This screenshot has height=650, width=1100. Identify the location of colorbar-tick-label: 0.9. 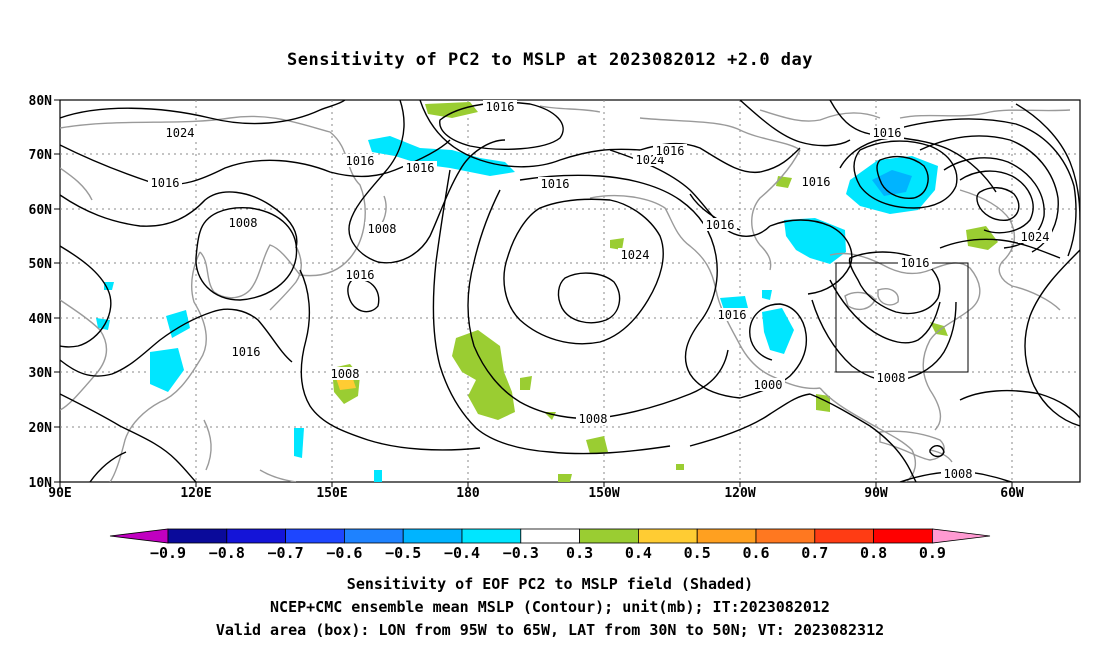
(932, 553).